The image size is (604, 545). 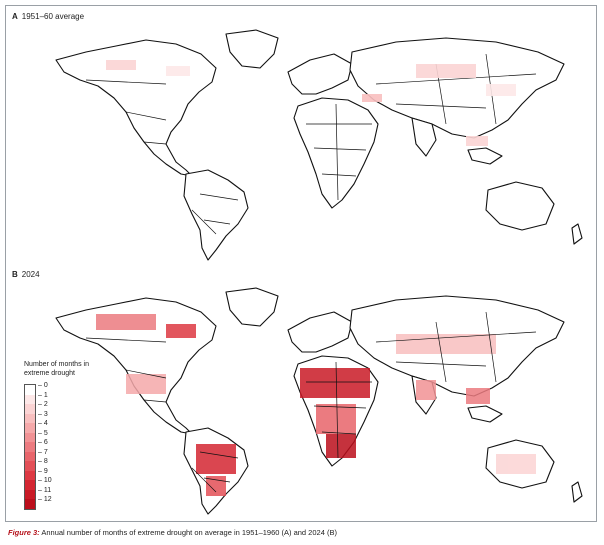 What do you see at coordinates (15, 16) in the screenshot?
I see `panel-a-letter: A` at bounding box center [15, 16].